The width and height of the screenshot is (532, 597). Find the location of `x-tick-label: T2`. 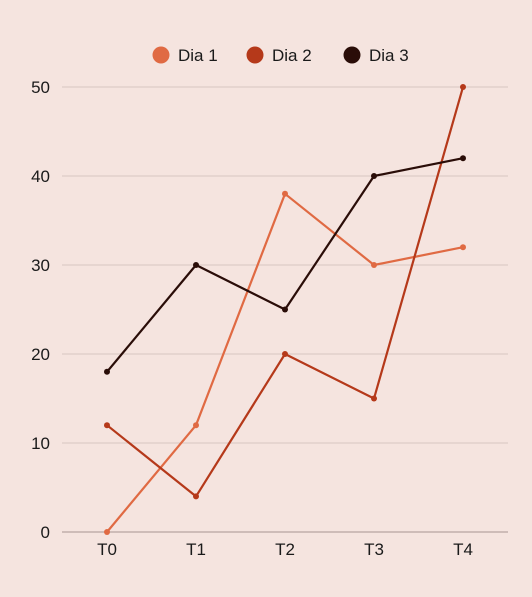

x-tick-label: T2 is located at coordinates (285, 549).